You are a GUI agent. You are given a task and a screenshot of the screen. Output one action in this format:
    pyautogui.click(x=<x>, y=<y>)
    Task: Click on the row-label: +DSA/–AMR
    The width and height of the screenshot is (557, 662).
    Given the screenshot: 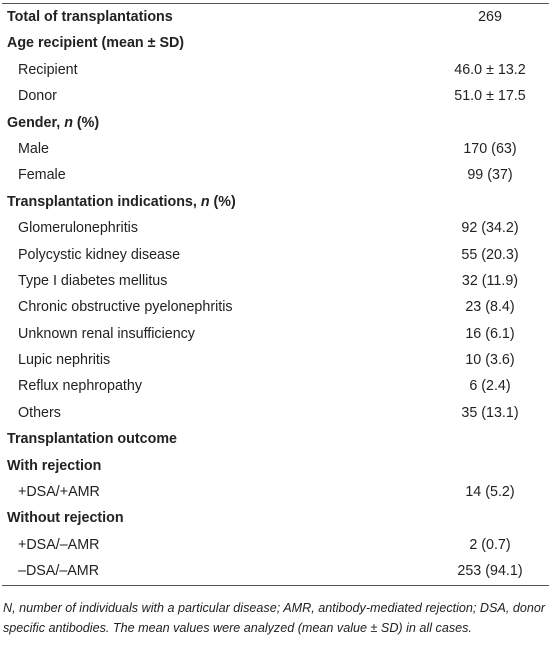 What is the action you would take?
    pyautogui.click(x=59, y=544)
    